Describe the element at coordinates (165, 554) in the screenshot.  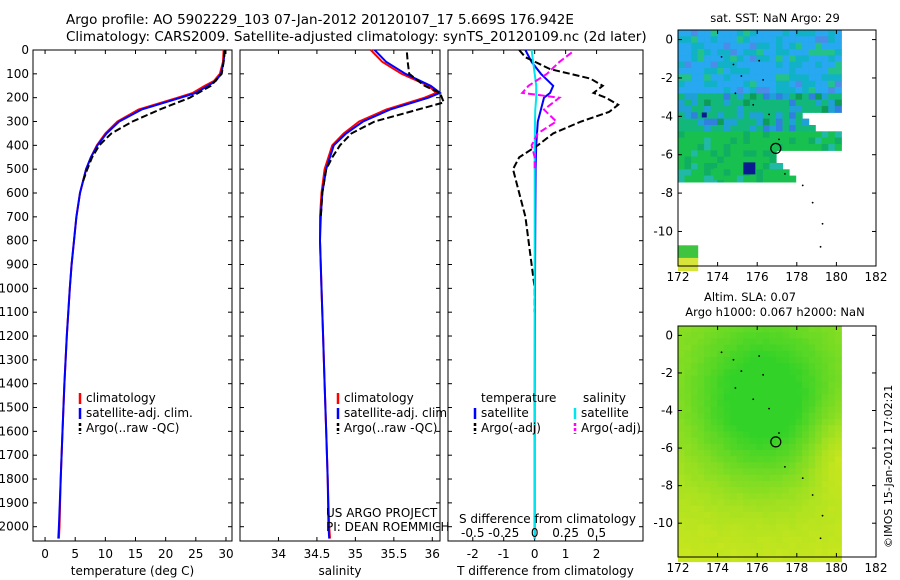
I see `x-tick-label: 20` at that location.